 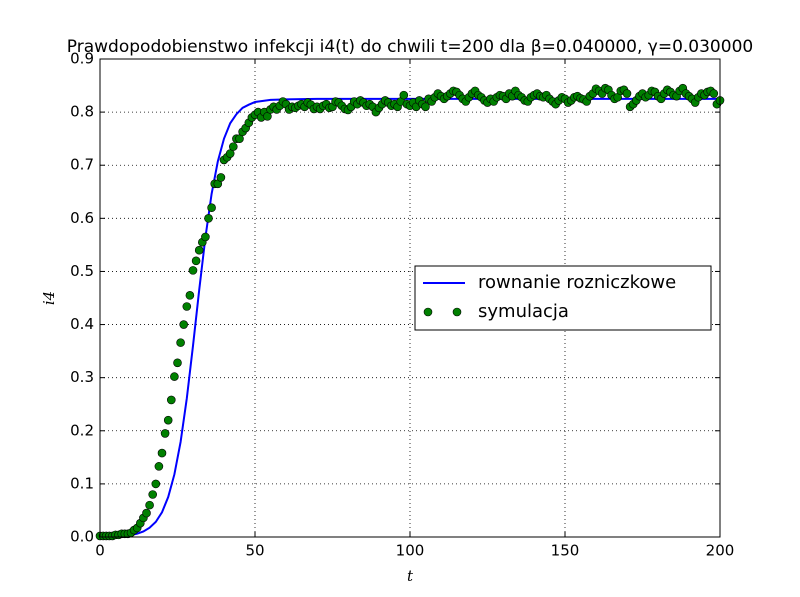 I want to click on x-tick-label: 100, so click(x=410, y=551).